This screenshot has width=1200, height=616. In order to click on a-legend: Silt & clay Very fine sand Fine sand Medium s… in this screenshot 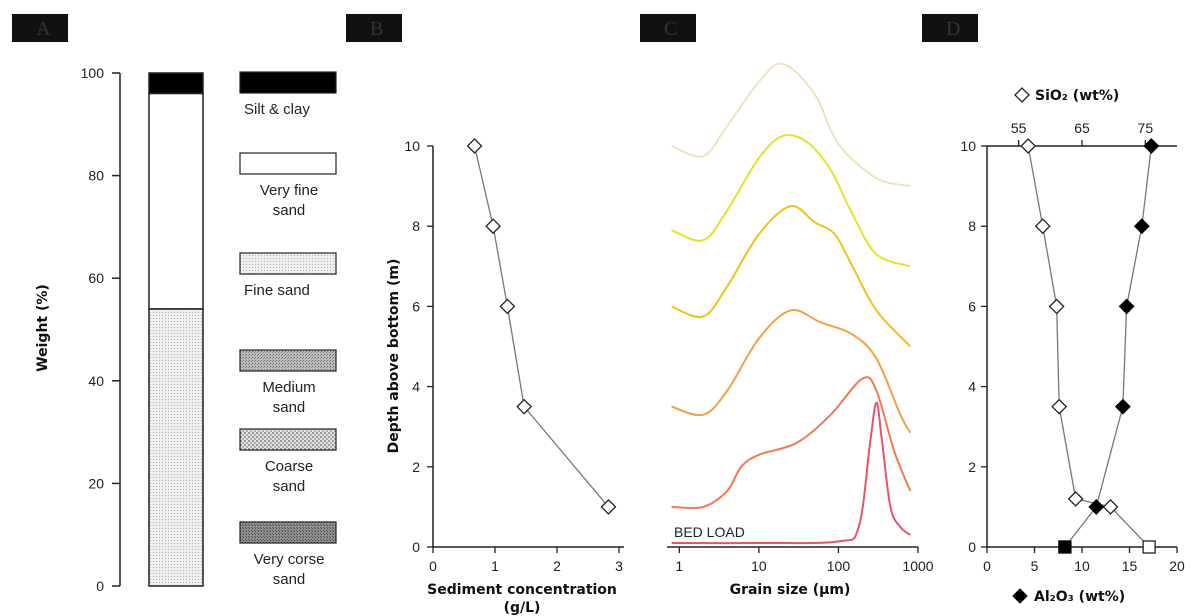, I will do `click(288, 329)`.